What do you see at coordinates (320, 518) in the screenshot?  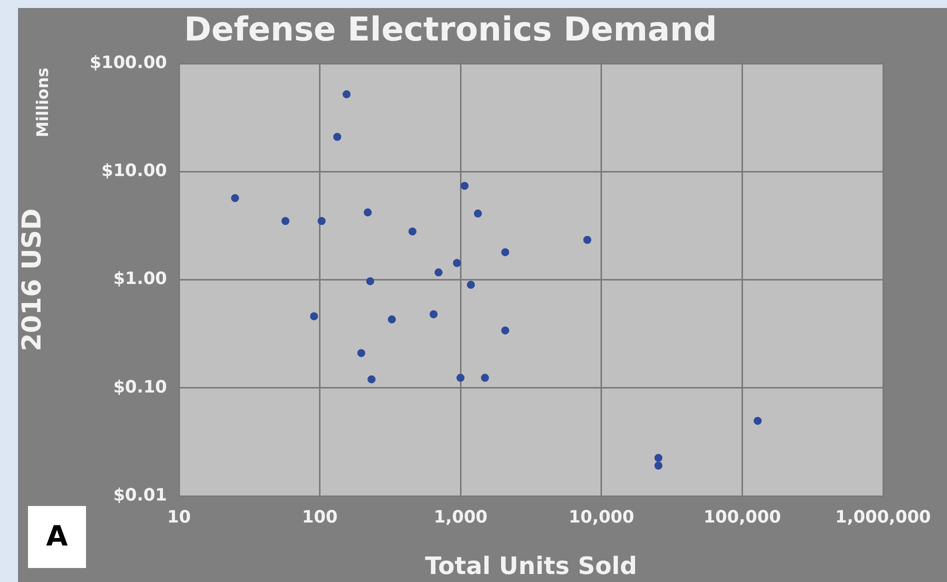 I see `x-tick-label: 100` at bounding box center [320, 518].